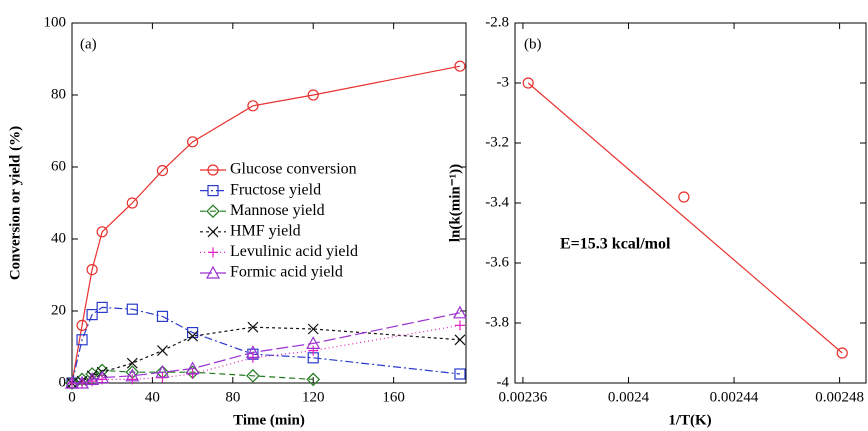  What do you see at coordinates (269, 420) in the screenshot?
I see `x-axis-label: Time (min)` at bounding box center [269, 420].